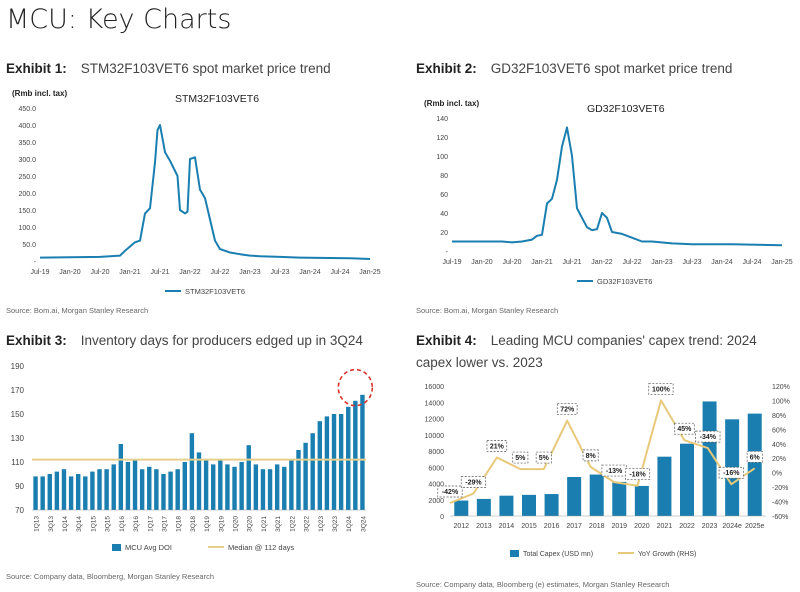  What do you see at coordinates (36, 68) in the screenshot?
I see `exhibit-1-label: Exhibit 1:` at bounding box center [36, 68].